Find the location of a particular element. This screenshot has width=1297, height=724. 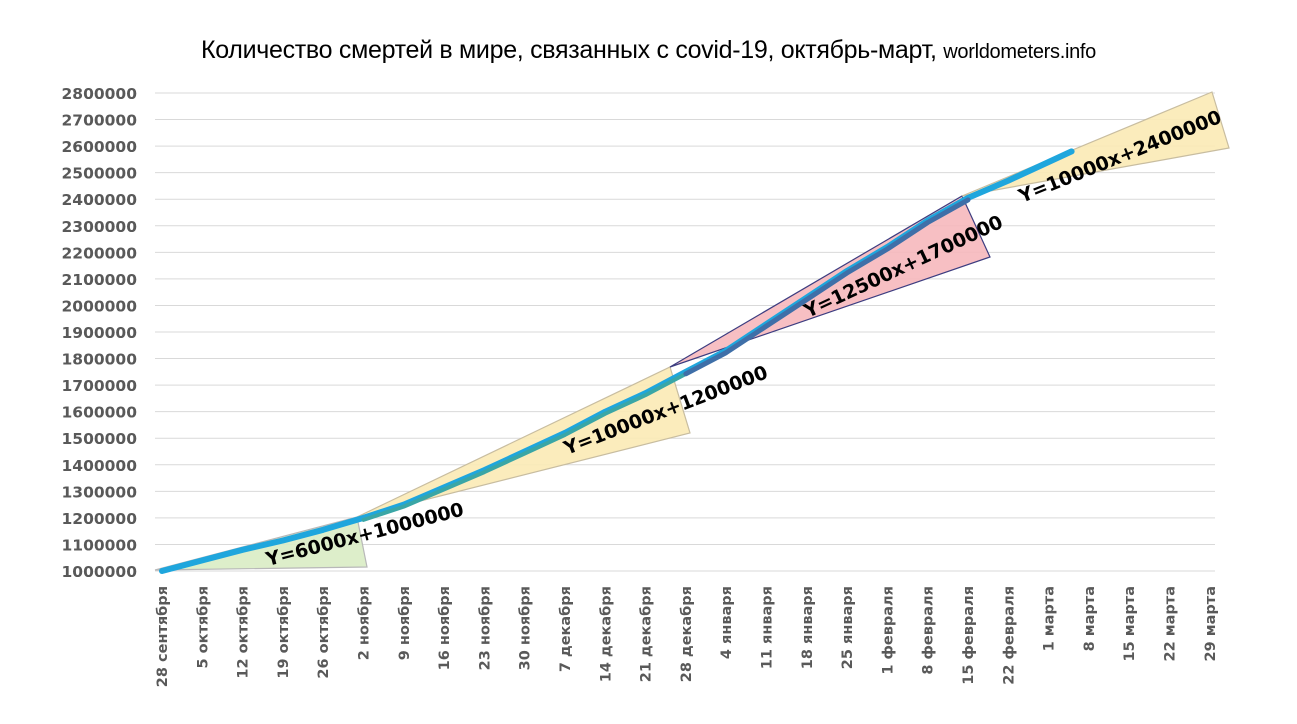

x-tick-label: 26 октября is located at coordinates (324, 632).